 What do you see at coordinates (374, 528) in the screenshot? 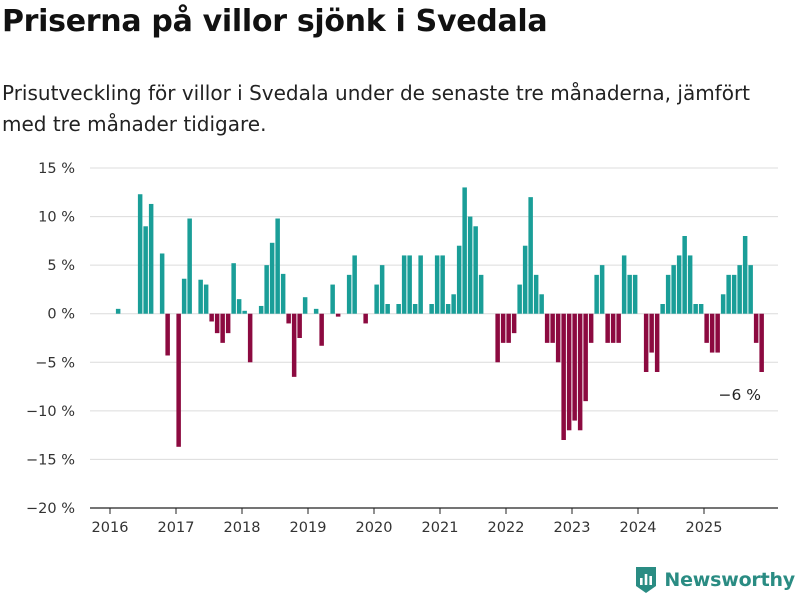
I see `x-tick-label: 2020` at bounding box center [374, 528].